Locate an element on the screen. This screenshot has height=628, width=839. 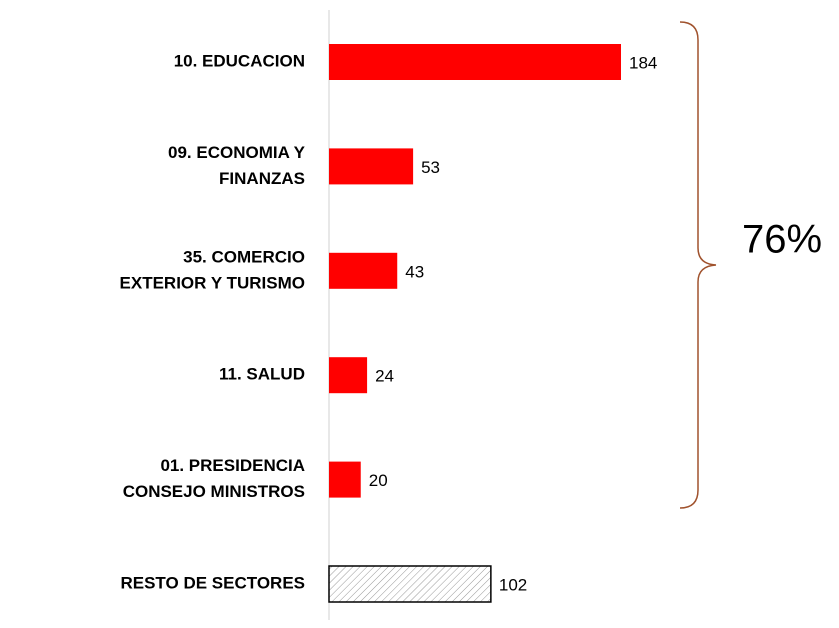
category-label: 10. EDUCACION is located at coordinates (239, 60).